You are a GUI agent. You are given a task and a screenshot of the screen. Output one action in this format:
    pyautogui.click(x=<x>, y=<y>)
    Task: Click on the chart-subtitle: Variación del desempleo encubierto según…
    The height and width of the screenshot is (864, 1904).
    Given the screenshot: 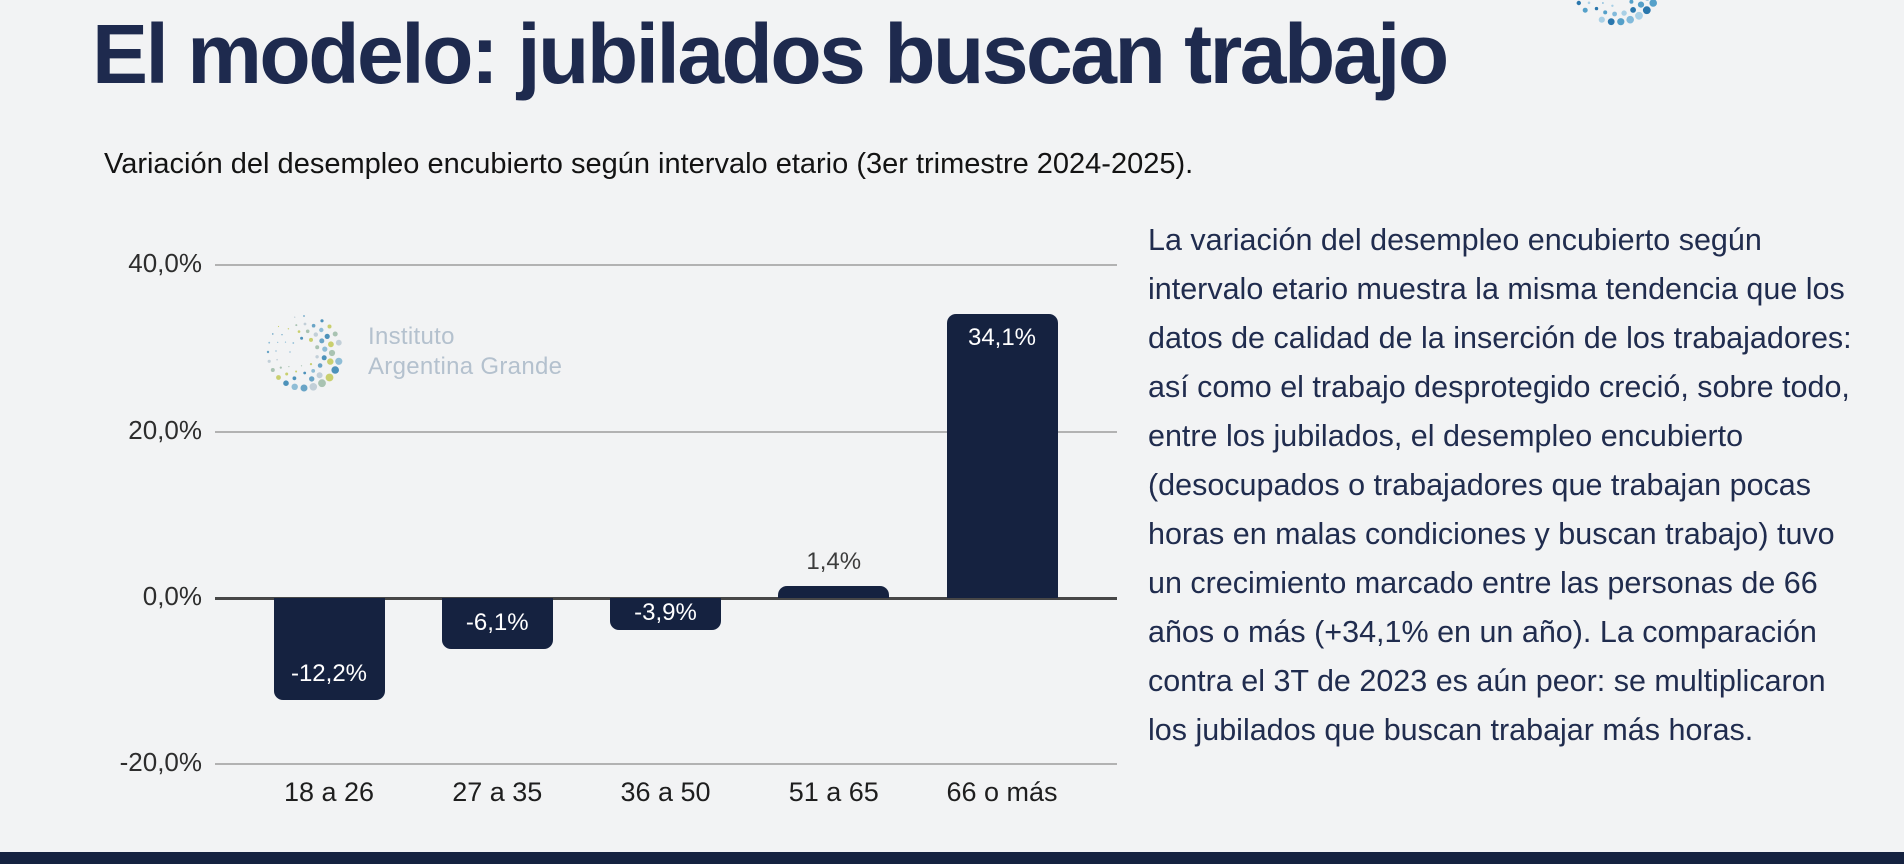 What is the action you would take?
    pyautogui.click(x=649, y=164)
    